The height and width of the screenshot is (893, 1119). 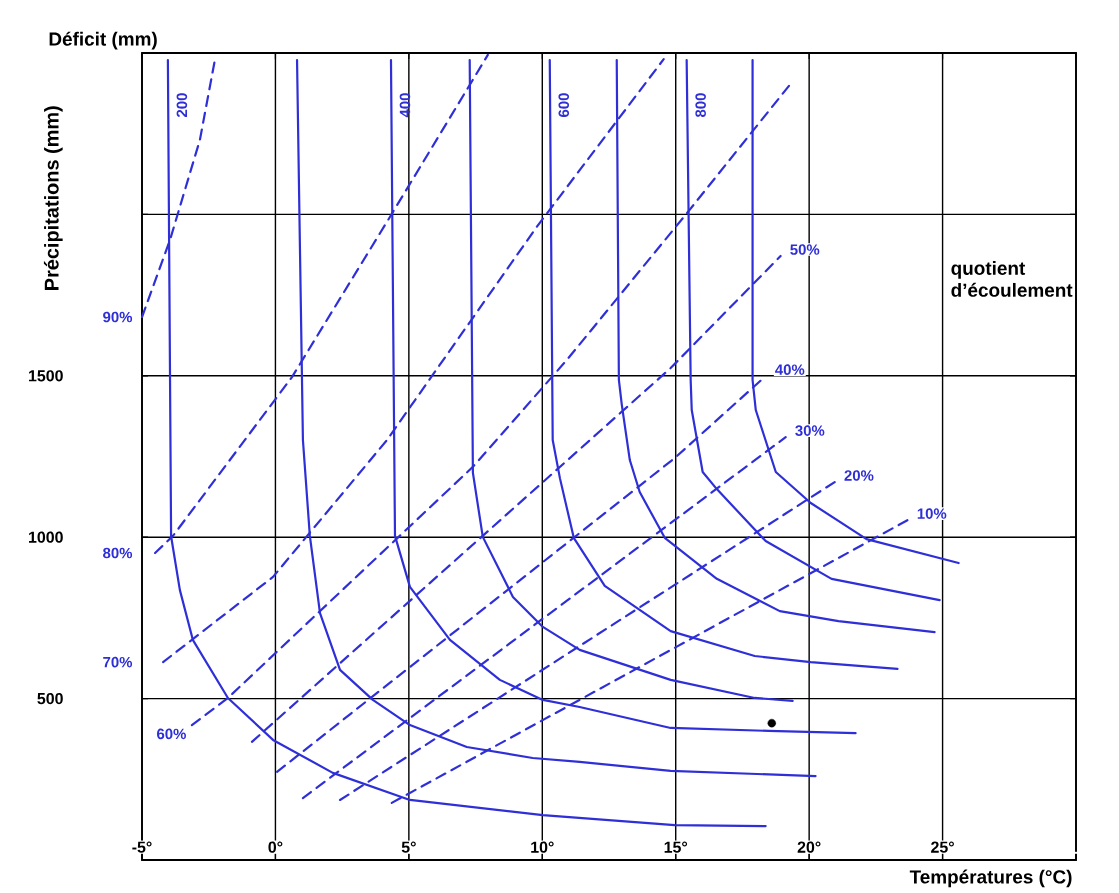 What do you see at coordinates (859, 475) in the screenshot?
I see `series-label: 20%` at bounding box center [859, 475].